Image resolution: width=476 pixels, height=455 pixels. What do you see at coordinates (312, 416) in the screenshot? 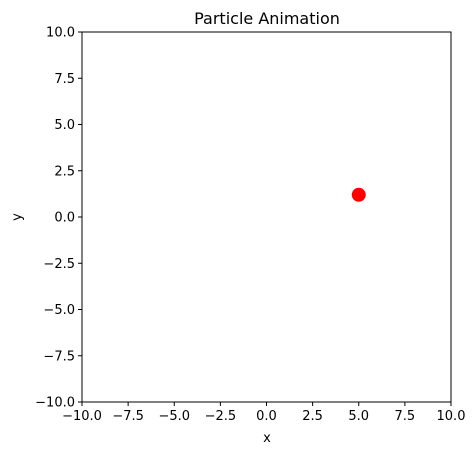
I see `x-tick-label: 2.5` at bounding box center [312, 416].